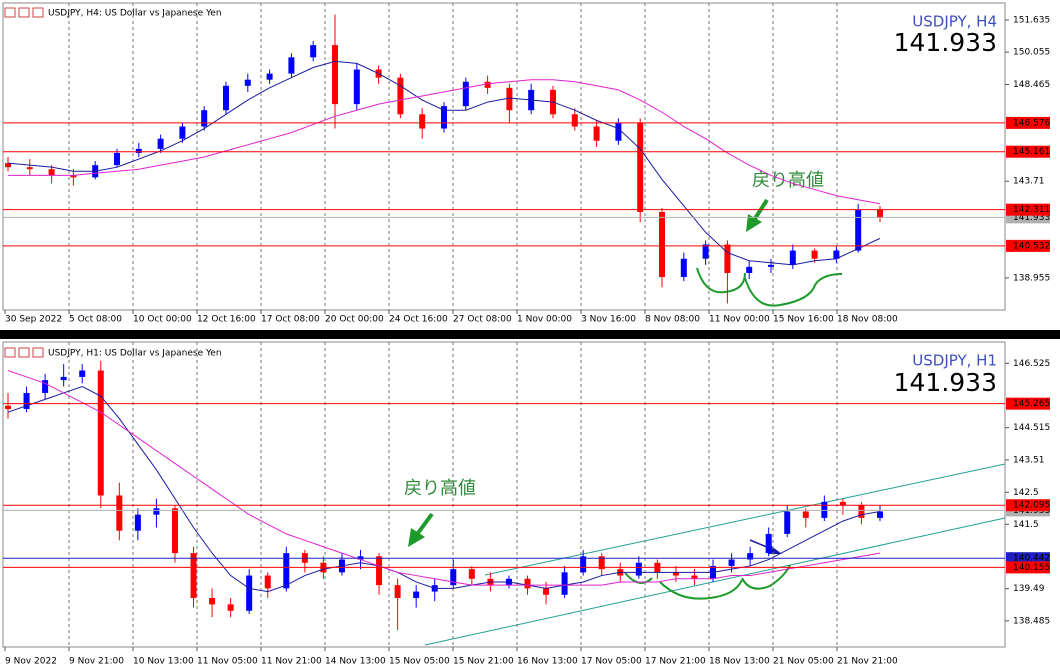  What do you see at coordinates (803, 662) in the screenshot?
I see `x-tick-label: 21 Nov 05:00` at bounding box center [803, 662].